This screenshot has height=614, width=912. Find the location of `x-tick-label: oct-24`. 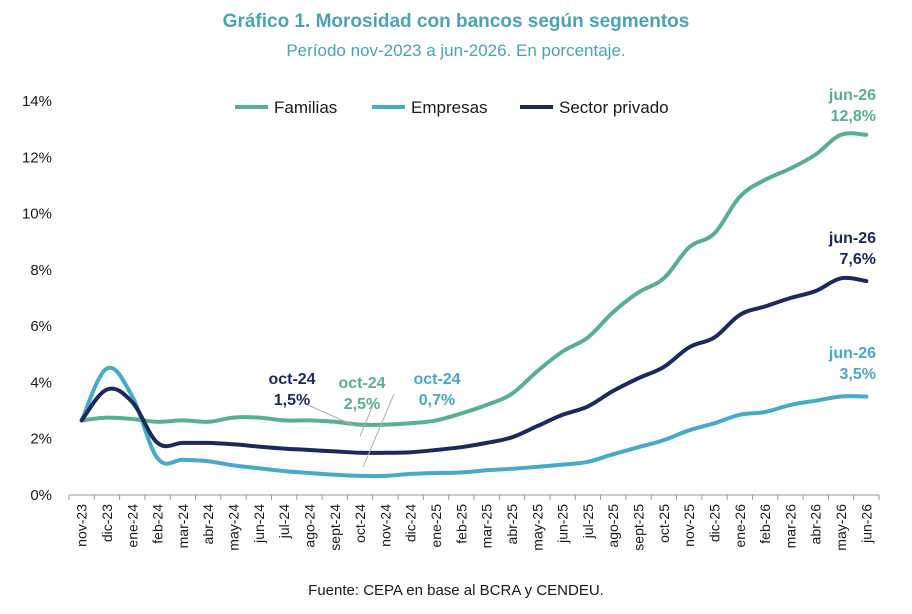

x-tick-label: oct-24 is located at coordinates (360, 523).